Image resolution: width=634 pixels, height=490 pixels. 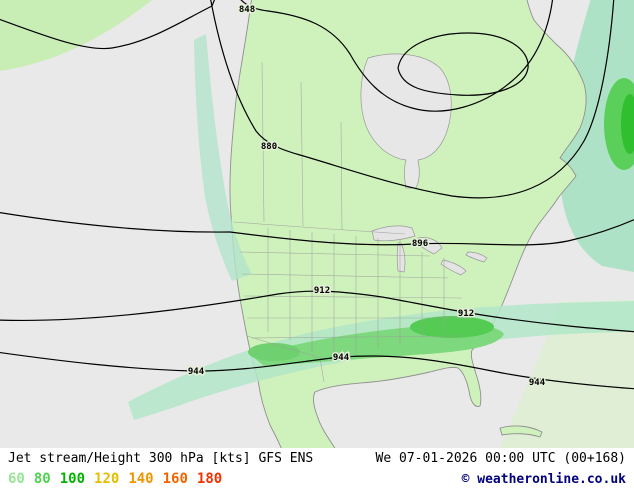 I want to click on legend-value-60: 60, so click(x=16, y=479).